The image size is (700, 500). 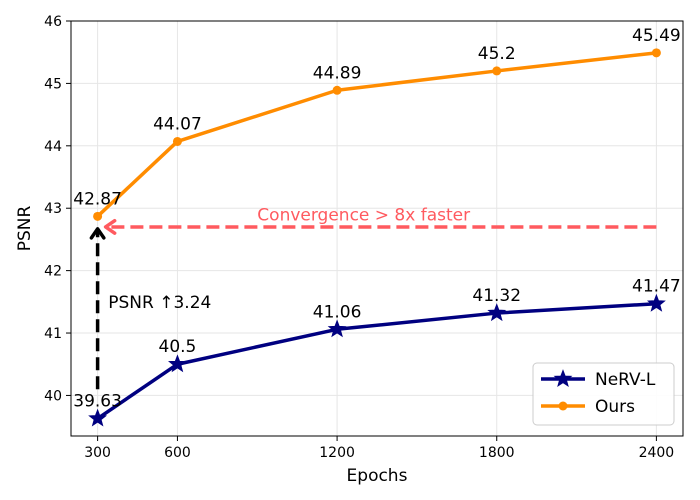 What do you see at coordinates (53, 396) in the screenshot?
I see `y-tick-label: 40` at bounding box center [53, 396].